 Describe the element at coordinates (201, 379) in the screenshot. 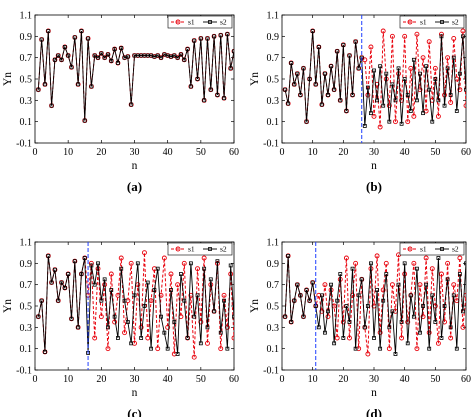

I see `x-tick-label: 50` at that location.